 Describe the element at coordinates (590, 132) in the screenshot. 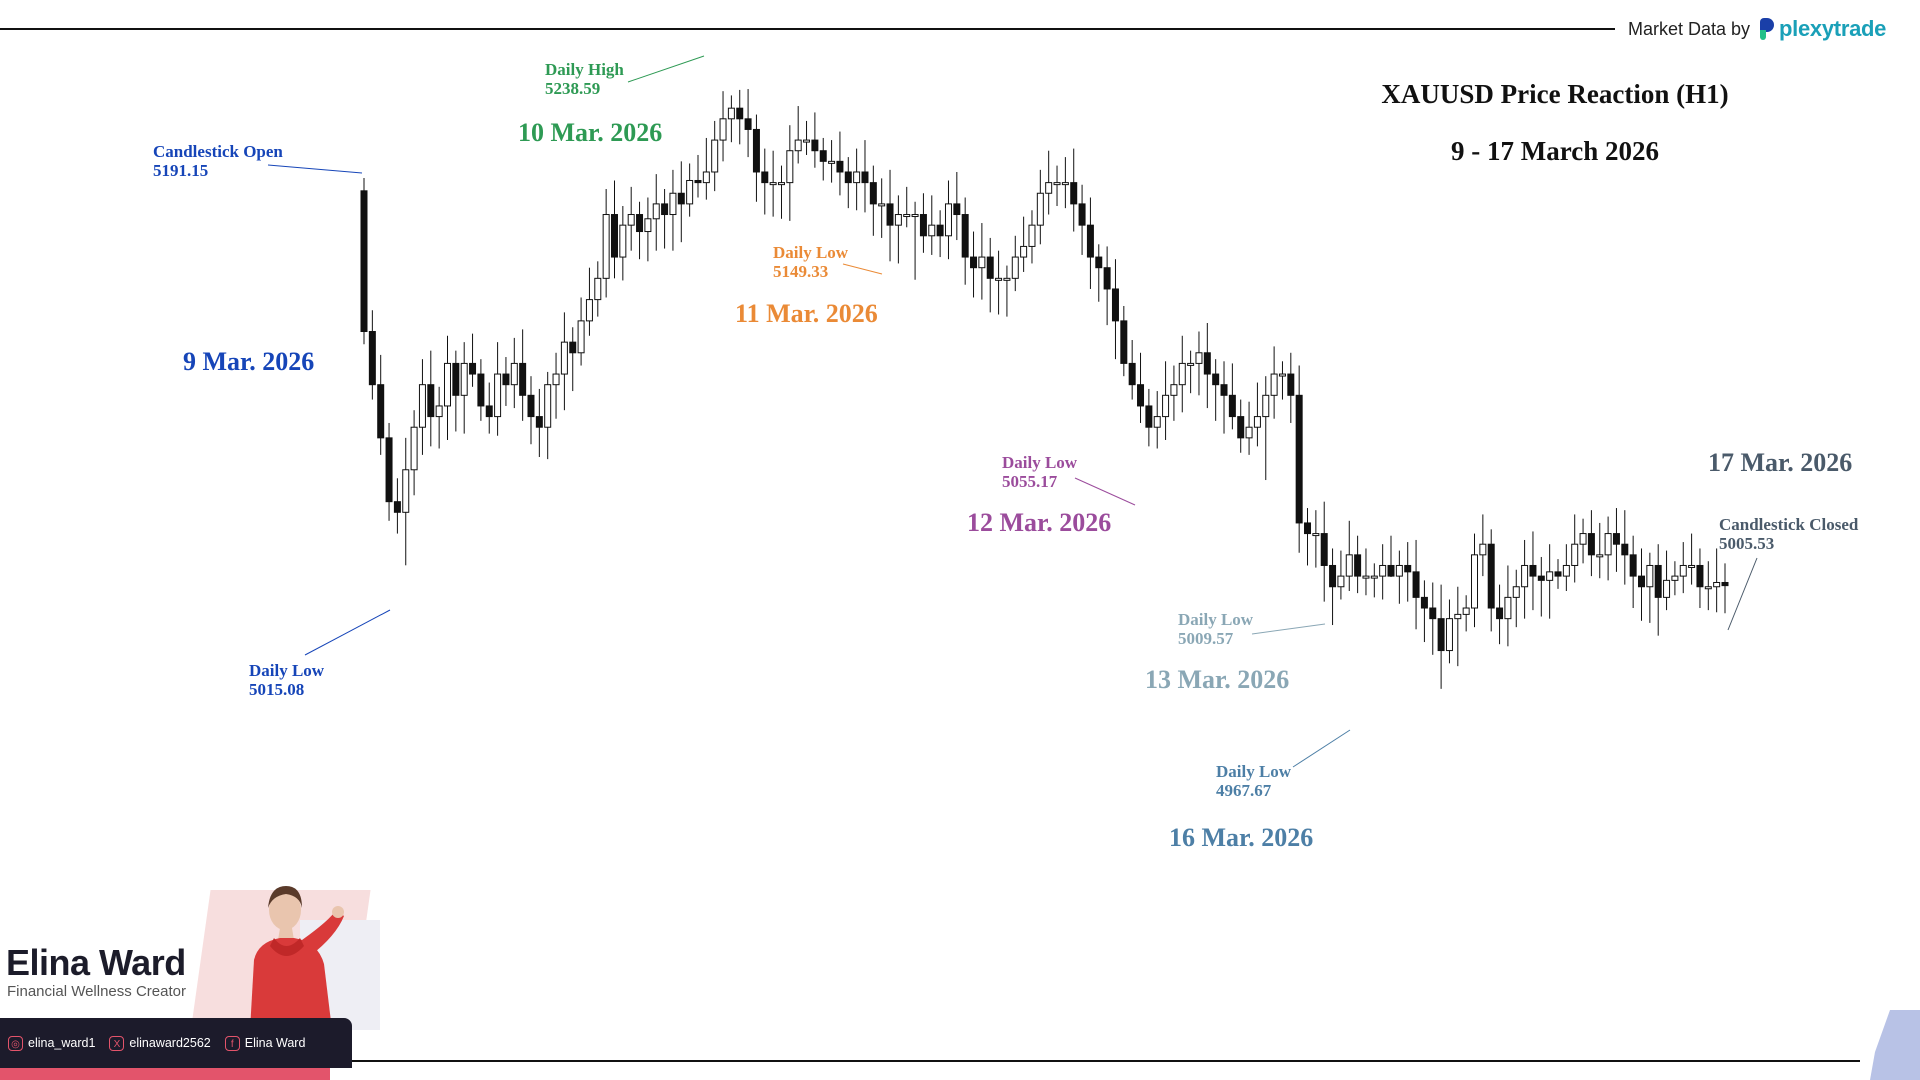

I see `date-mar10: 10 Mar. 2026` at that location.